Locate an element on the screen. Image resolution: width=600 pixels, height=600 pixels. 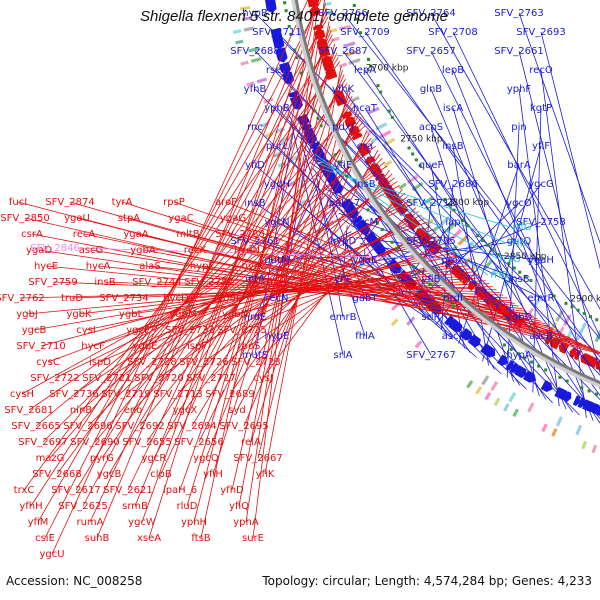
gene-label: SFV_2761 is located at coordinates (254, 241).